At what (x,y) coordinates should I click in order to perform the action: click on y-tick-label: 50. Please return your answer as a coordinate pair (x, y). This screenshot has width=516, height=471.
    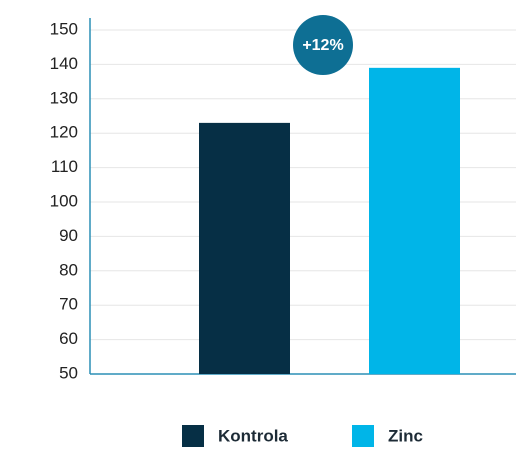
    Looking at the image, I should click on (68, 372).